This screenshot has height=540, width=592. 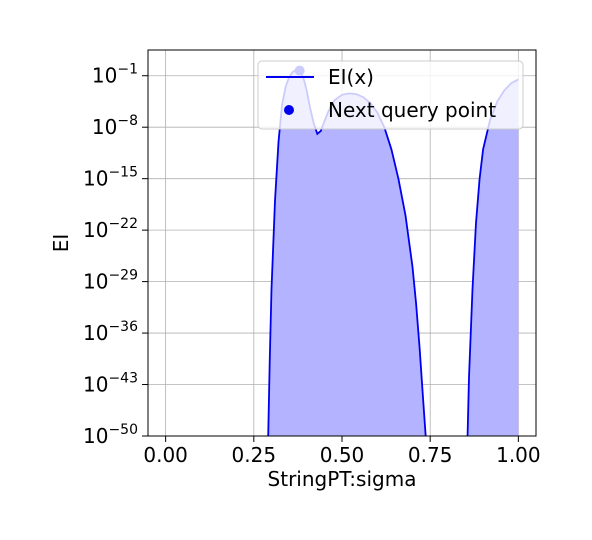 What do you see at coordinates (430, 455) in the screenshot?
I see `x-tick-label: 0.75` at bounding box center [430, 455].